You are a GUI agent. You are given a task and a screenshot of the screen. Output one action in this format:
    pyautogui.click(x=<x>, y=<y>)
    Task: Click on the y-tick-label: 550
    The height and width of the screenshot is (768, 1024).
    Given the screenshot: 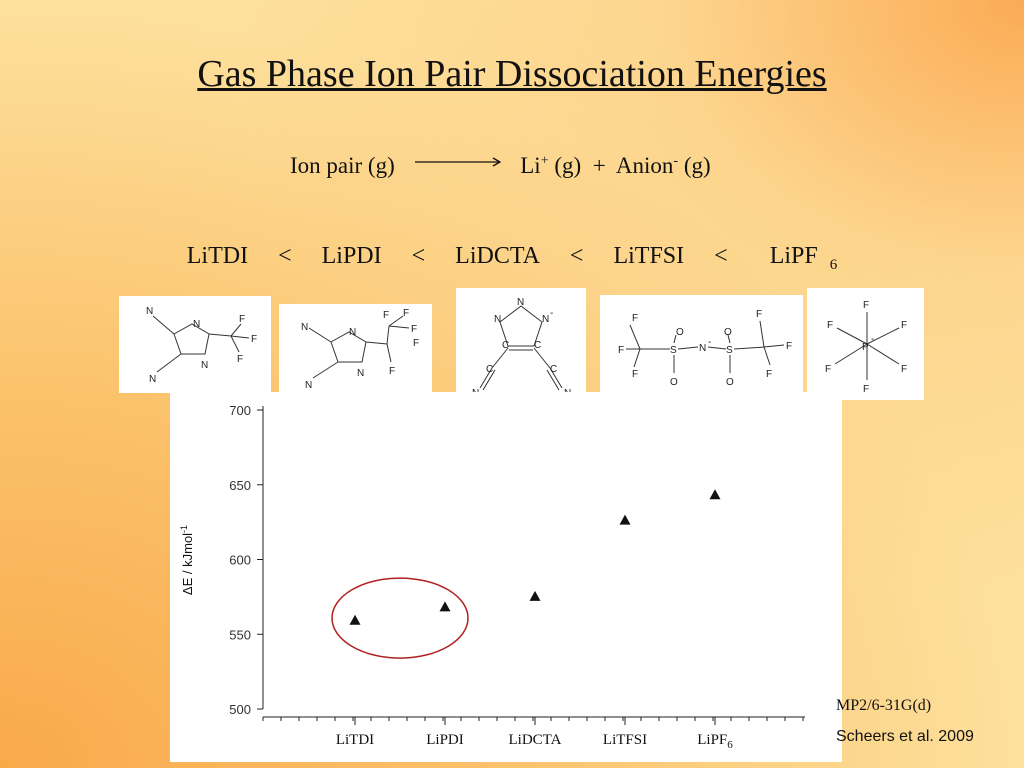 What is the action you would take?
    pyautogui.click(x=240, y=634)
    